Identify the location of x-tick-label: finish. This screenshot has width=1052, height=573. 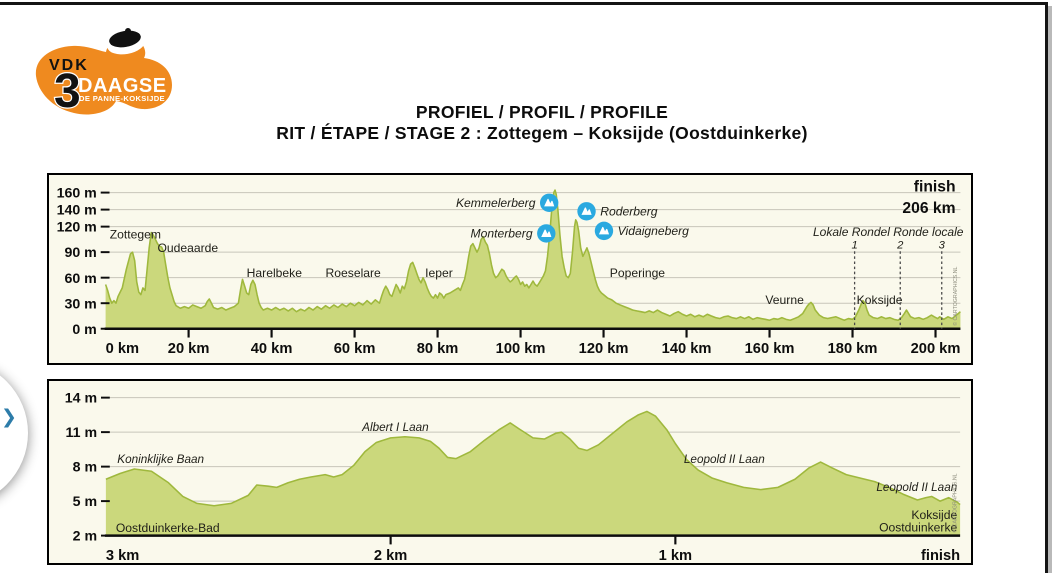
(940, 555).